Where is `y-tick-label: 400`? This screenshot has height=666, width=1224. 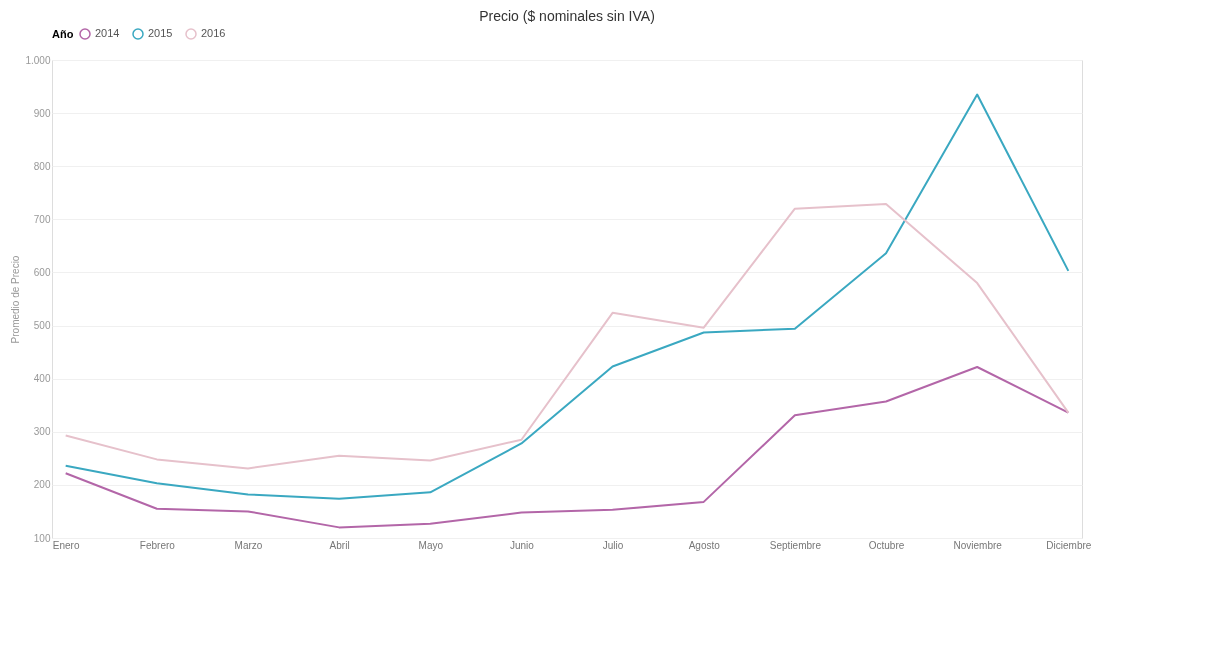
y-tick-label: 400 is located at coordinates (42, 379).